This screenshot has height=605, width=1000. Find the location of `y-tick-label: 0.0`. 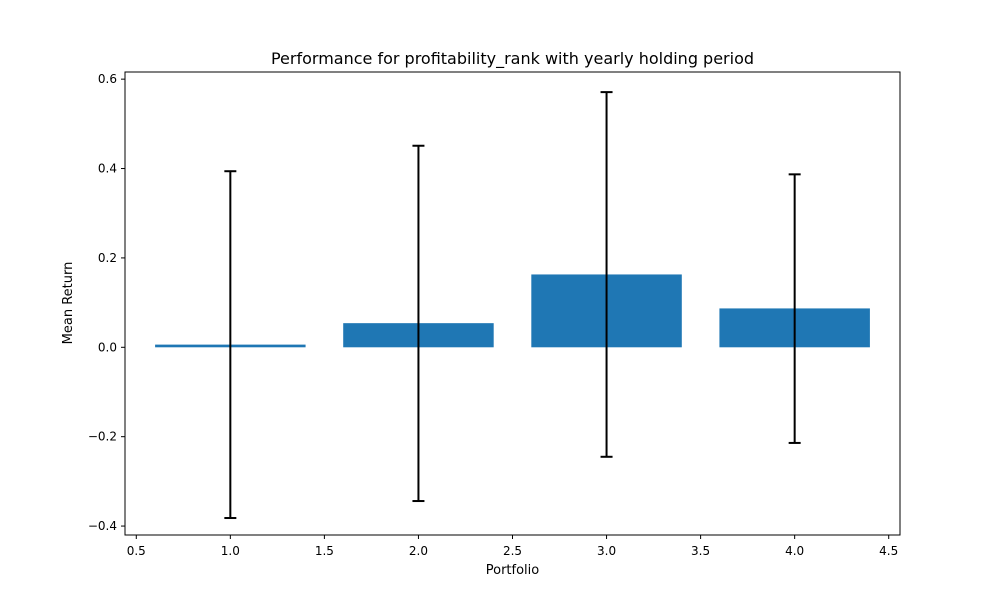

y-tick-label: 0.0 is located at coordinates (107, 347).